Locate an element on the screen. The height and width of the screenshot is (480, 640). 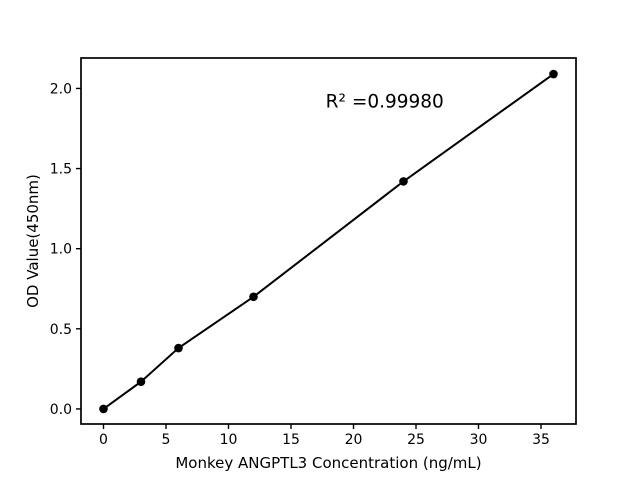
x-axis-label: Monkey ANGPTL3 Concentration (ng/mL) is located at coordinates (328, 463).